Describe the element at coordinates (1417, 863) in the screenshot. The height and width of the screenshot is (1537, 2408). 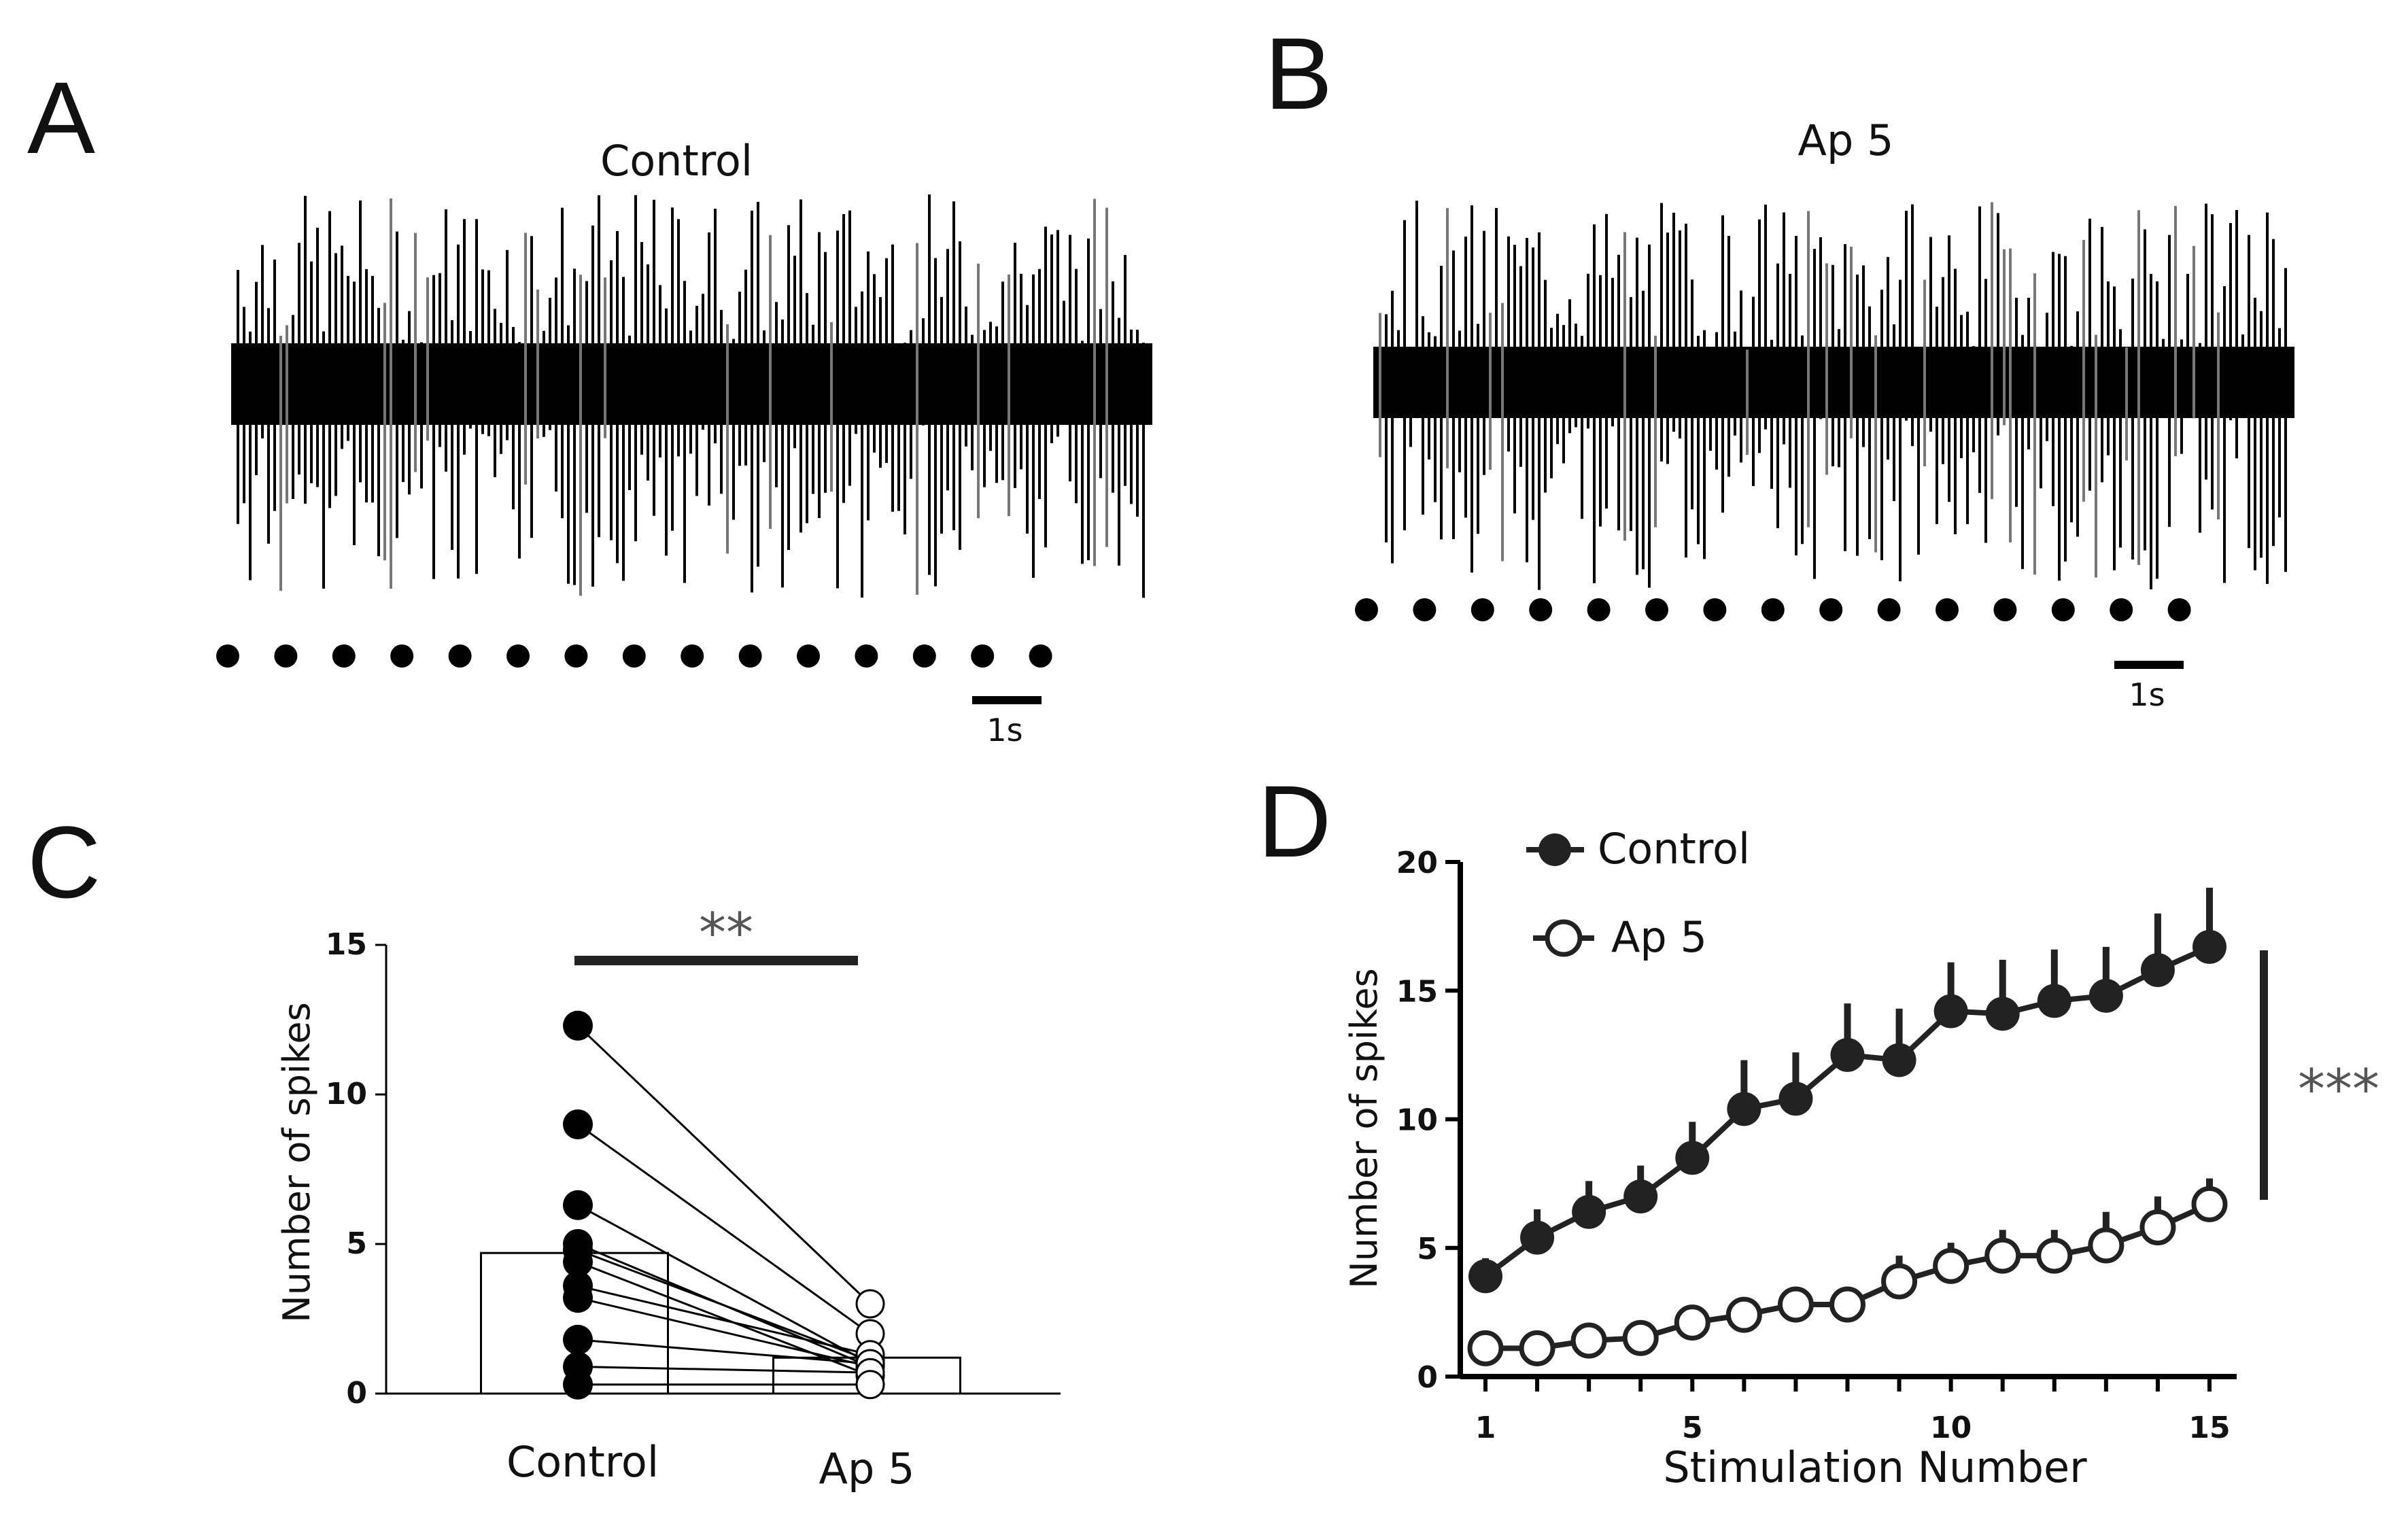
I see `panel-d-y-tick-label: 20` at that location.